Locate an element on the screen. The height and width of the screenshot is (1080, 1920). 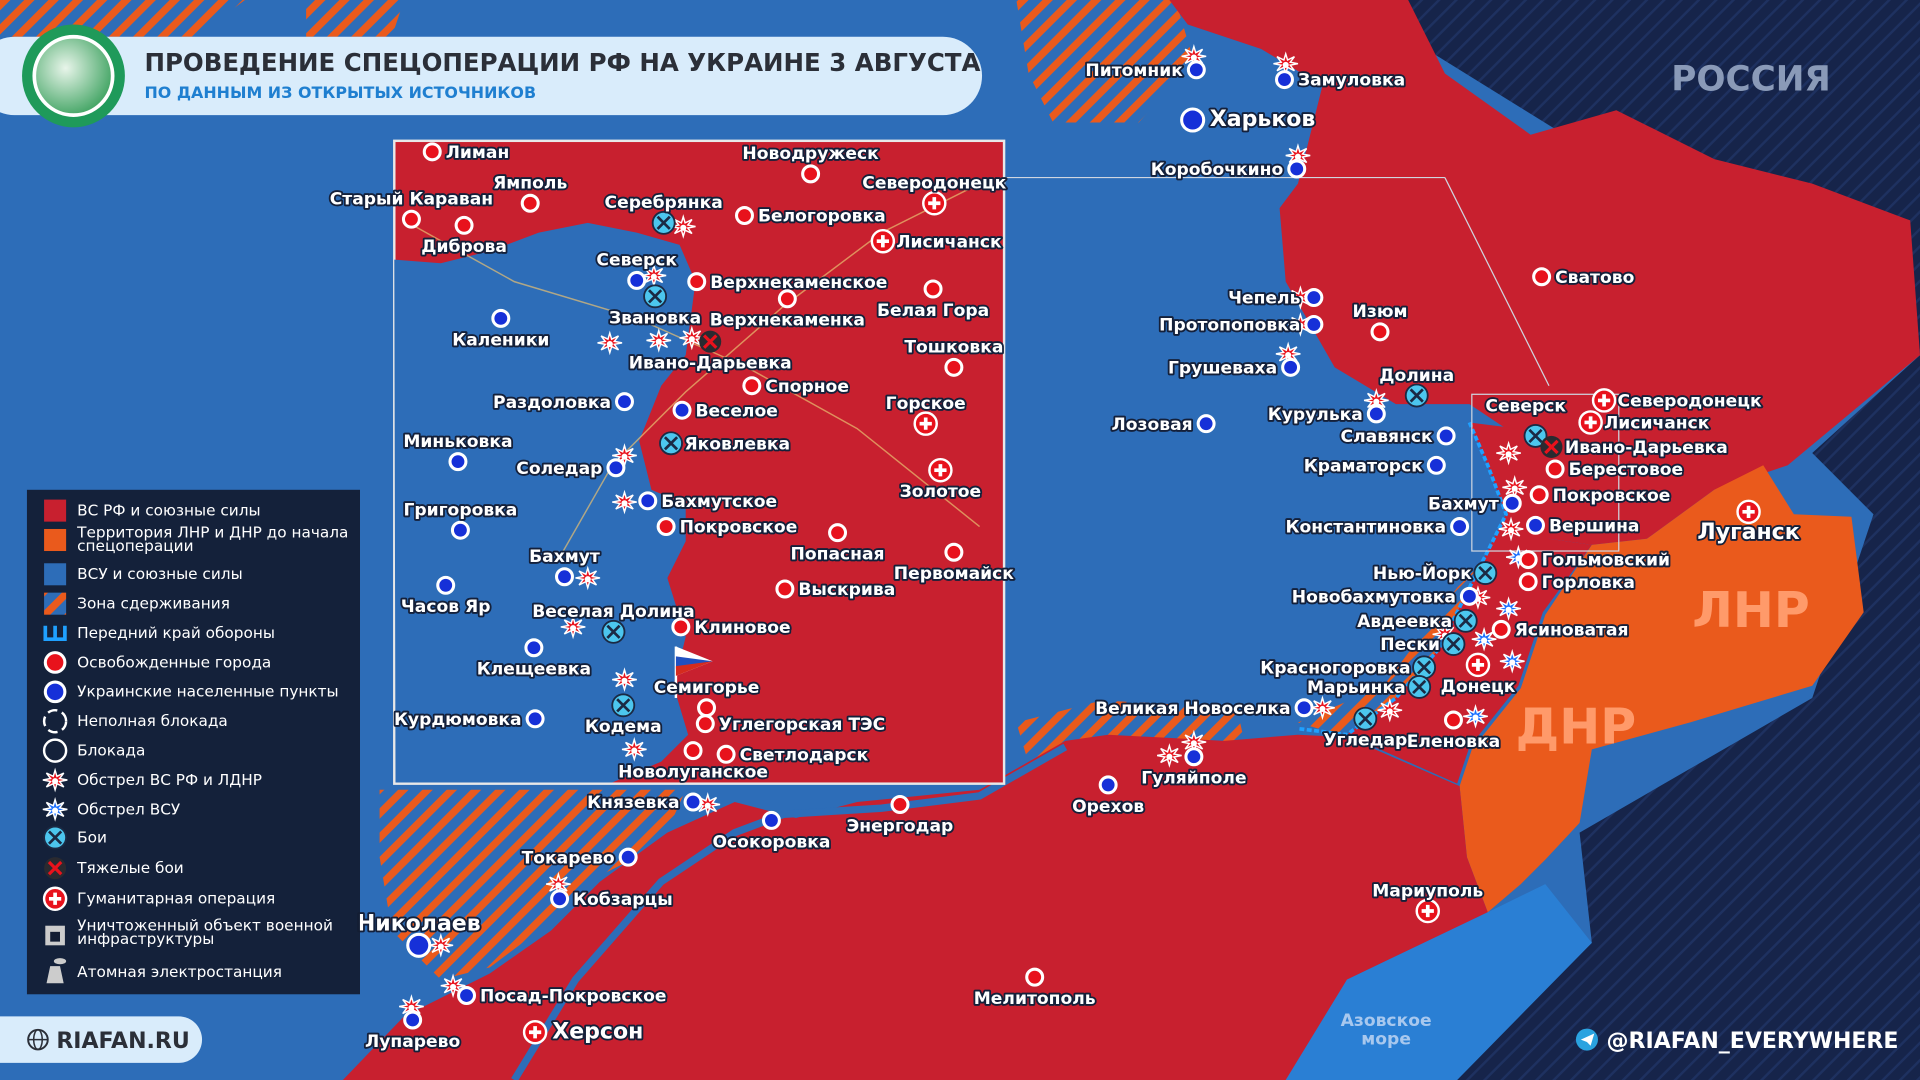
city-inset_cities: Новодружеск is located at coordinates (811, 163).